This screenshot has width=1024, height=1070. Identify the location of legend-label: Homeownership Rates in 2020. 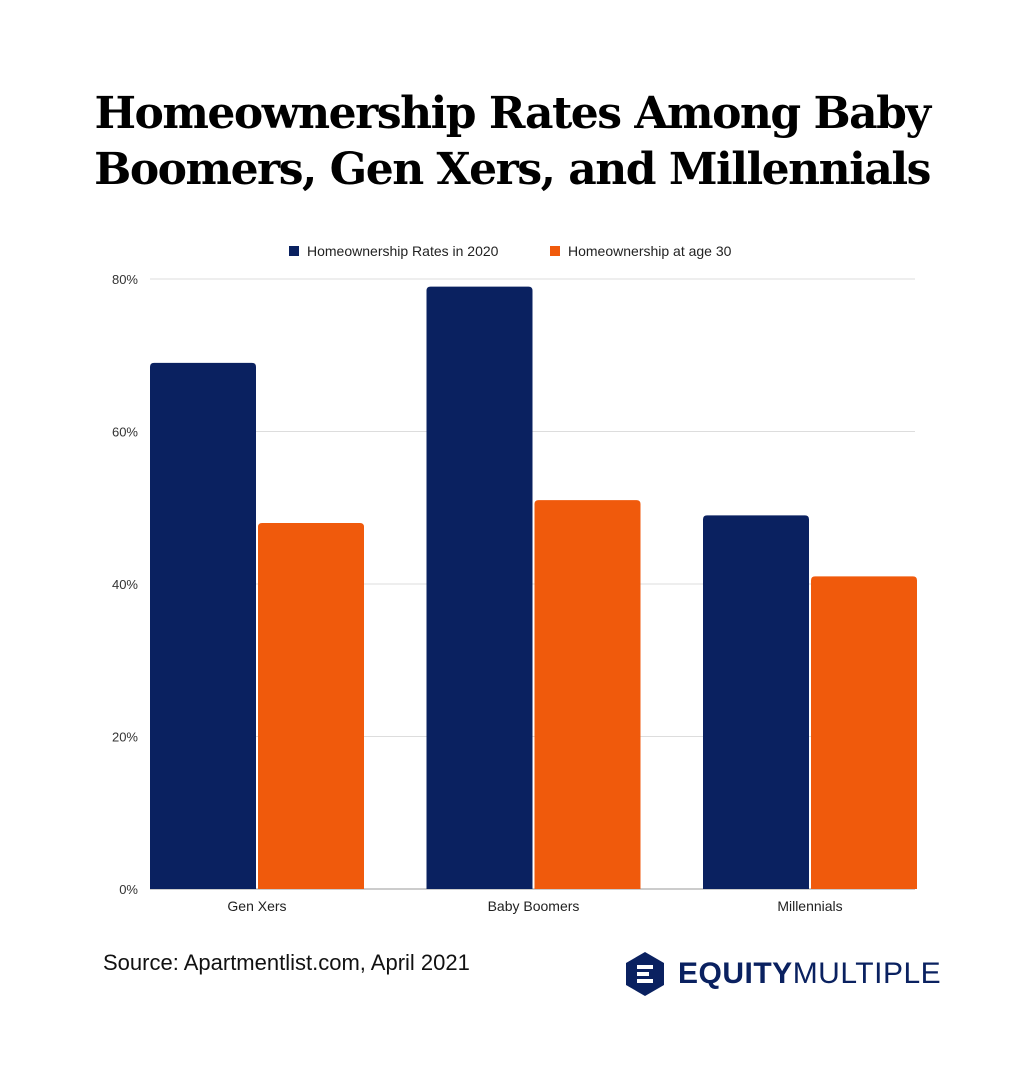
(403, 251).